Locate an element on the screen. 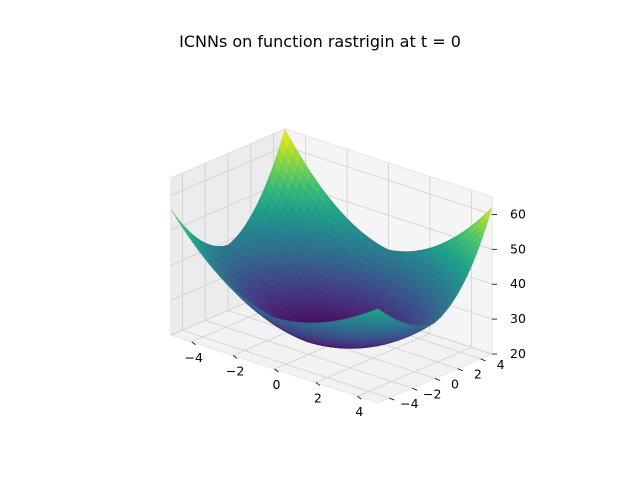  x-tick-label: −4 is located at coordinates (193, 357).